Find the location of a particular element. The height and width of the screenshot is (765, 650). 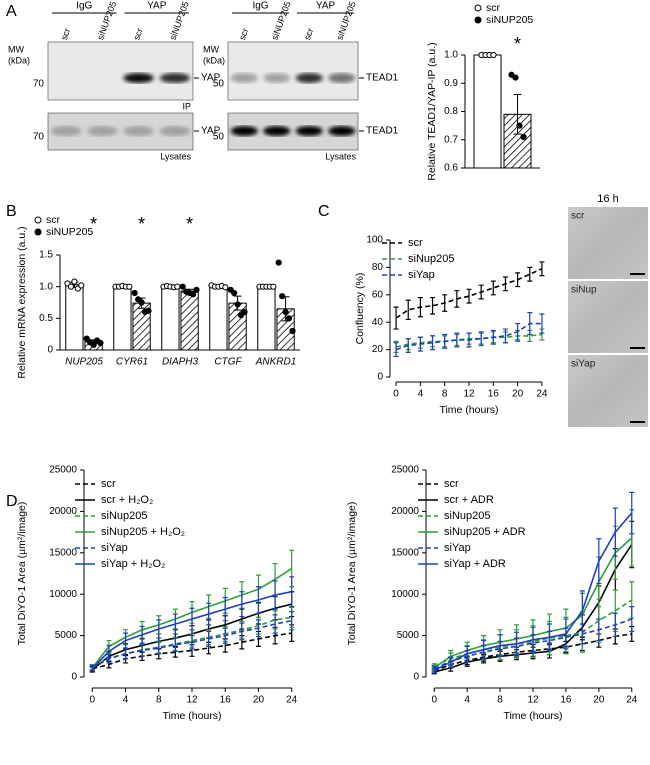

panel-label: D is located at coordinates (12, 501).